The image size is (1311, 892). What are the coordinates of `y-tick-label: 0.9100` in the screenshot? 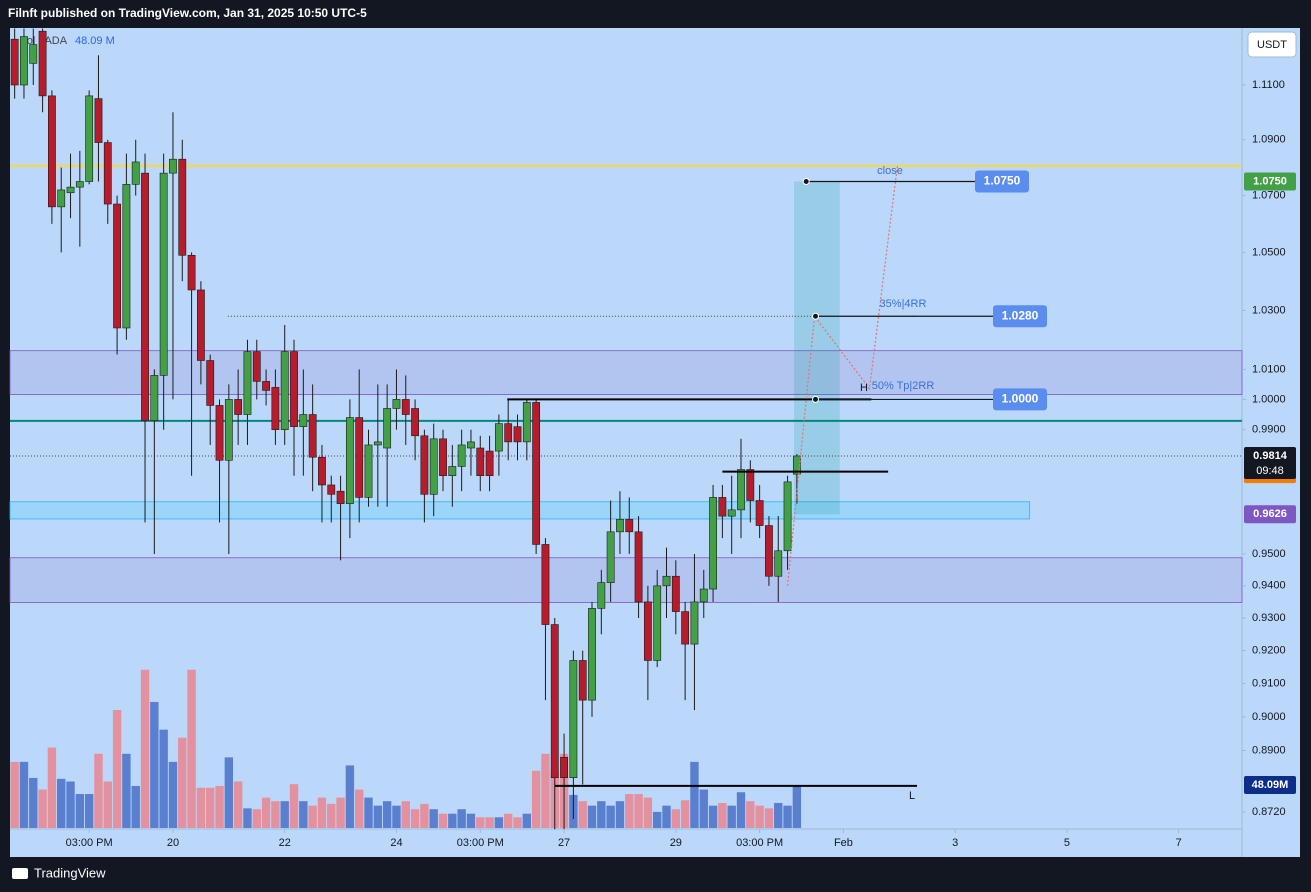 It's located at (1269, 683).